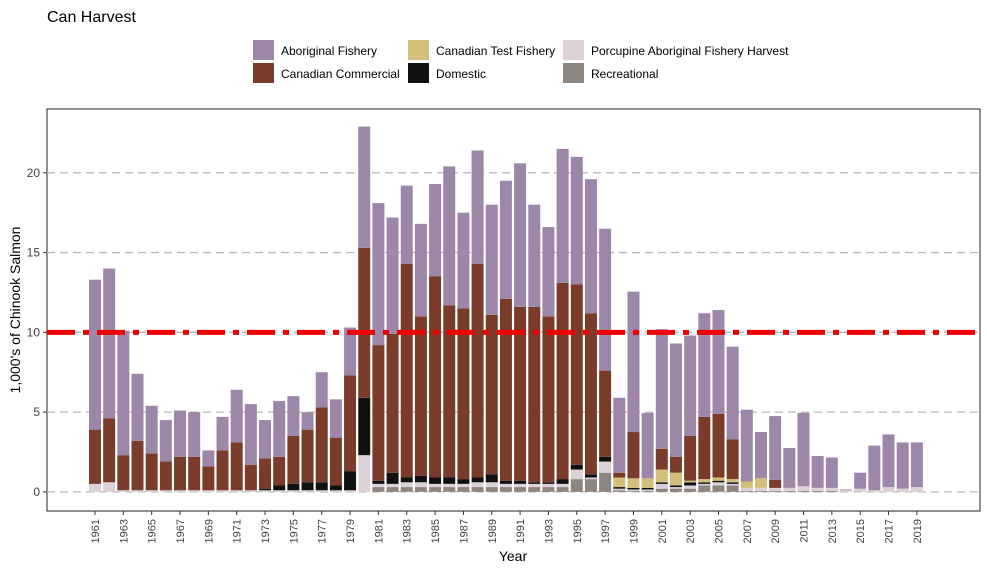  I want to click on bar-aboriginal-fishery-1974, so click(279, 428).